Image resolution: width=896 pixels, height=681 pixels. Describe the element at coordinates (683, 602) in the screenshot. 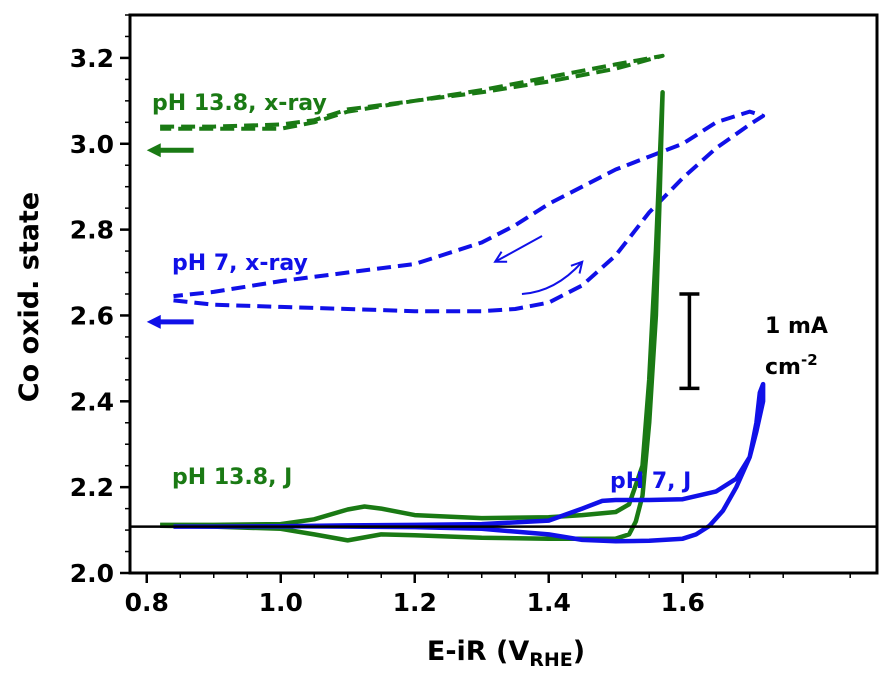

I see `x-tick-label-4: 1.6` at that location.